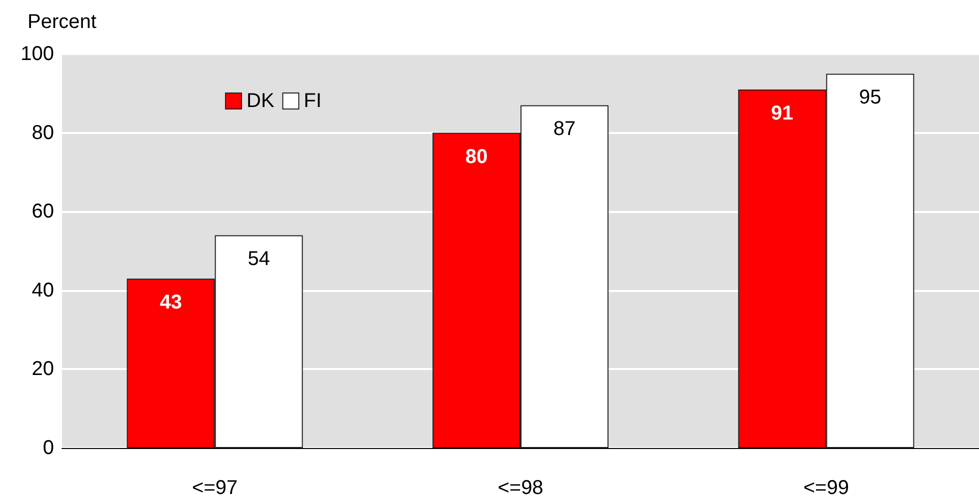  What do you see at coordinates (521, 487) in the screenshot?
I see `x-tick-label: <=98` at bounding box center [521, 487].